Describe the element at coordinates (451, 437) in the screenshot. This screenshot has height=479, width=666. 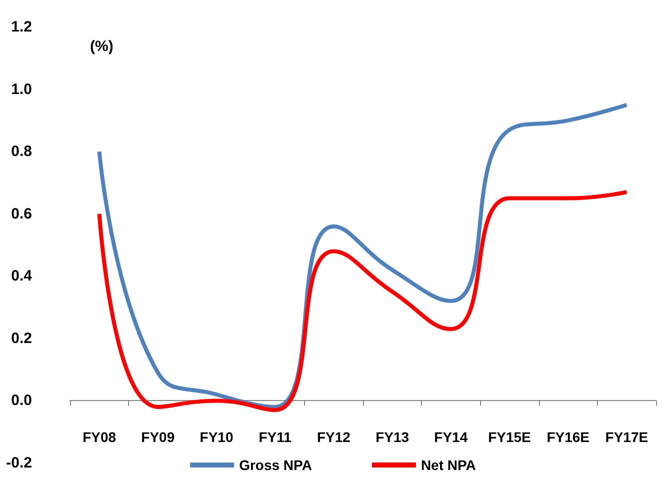
I see `x-tick-label: FY14` at that location.